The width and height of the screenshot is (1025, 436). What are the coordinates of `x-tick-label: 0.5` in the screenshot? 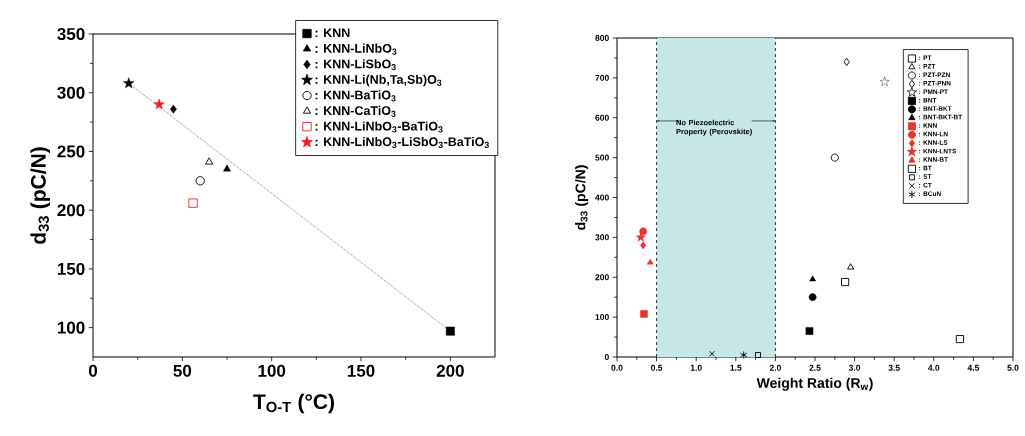 It's located at (657, 367).